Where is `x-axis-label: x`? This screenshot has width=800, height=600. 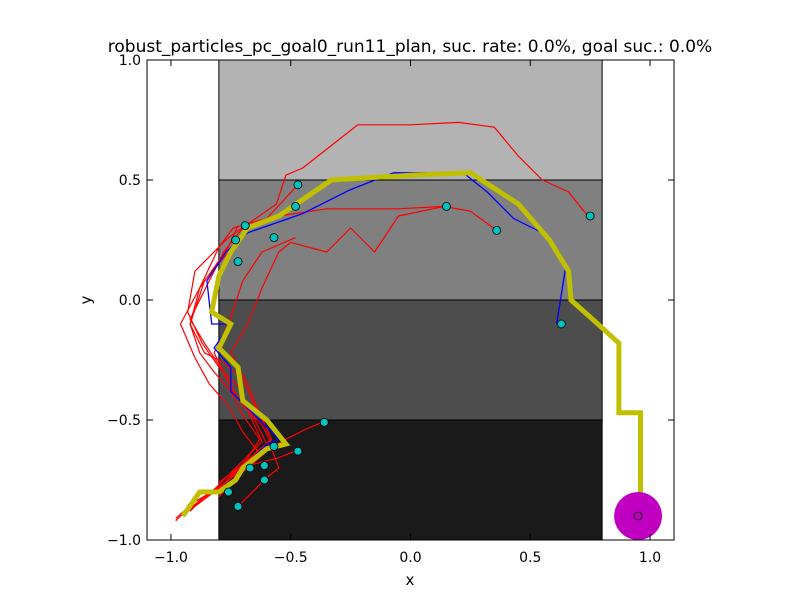 x-axis-label: x is located at coordinates (410, 580).